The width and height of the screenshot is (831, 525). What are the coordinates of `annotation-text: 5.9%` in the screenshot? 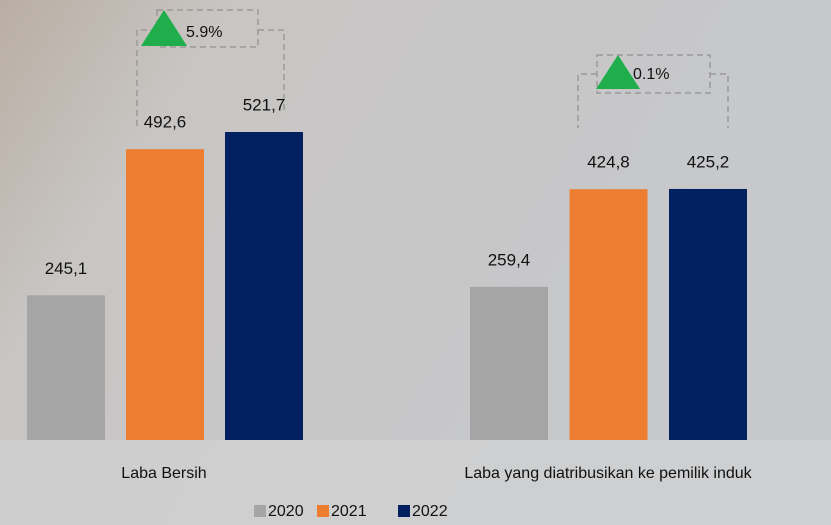 It's located at (204, 32).